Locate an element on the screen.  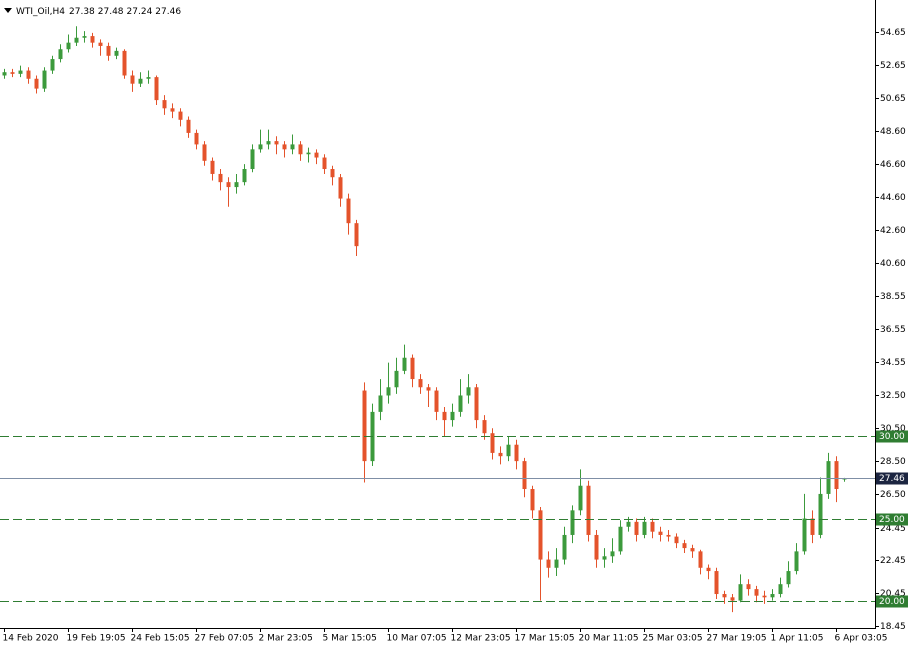
y-tick-label: 54.65 is located at coordinates (893, 33).